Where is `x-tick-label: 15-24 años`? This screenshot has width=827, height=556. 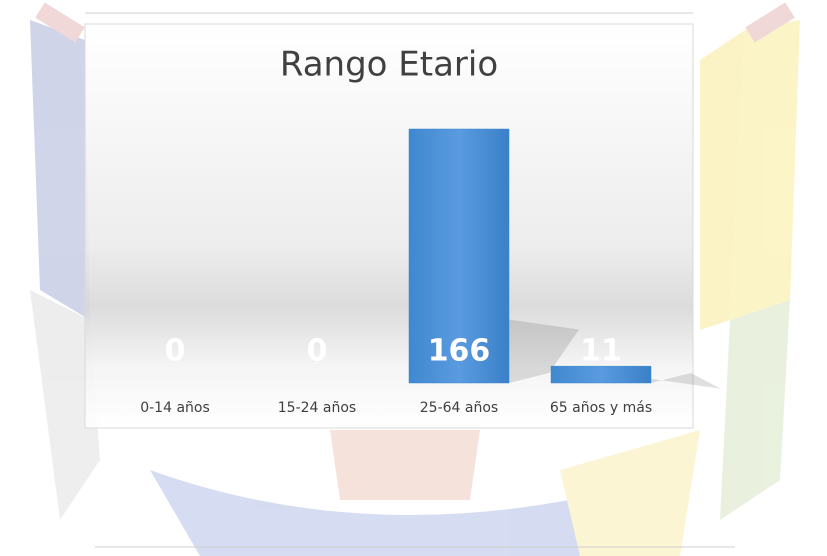
x-tick-label: 15-24 años is located at coordinates (317, 408).